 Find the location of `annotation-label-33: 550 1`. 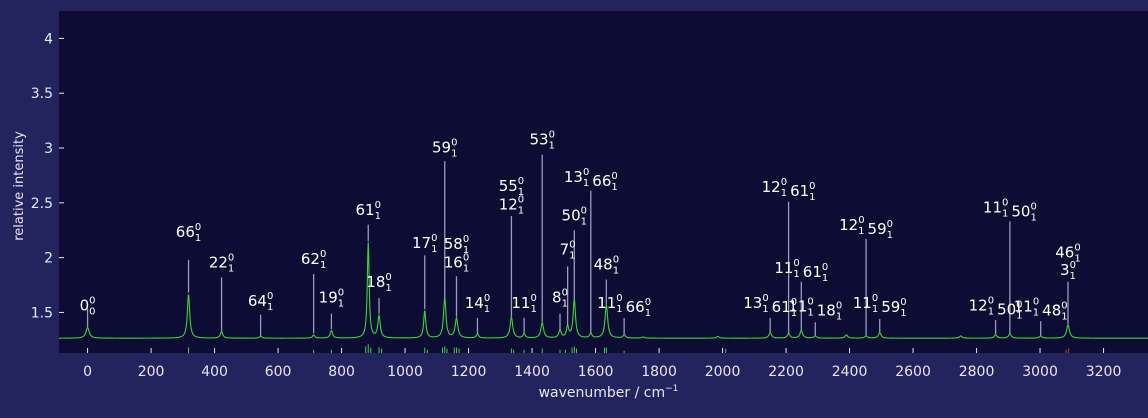

annotation-label-33: 550 1 is located at coordinates (511, 187).